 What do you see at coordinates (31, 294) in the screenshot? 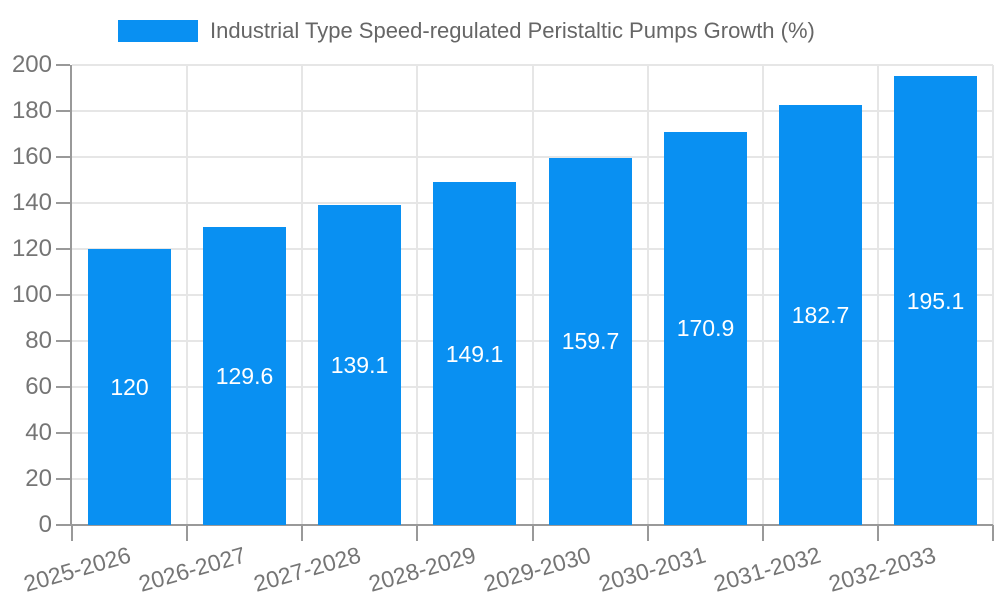
I see `y-tick-label: 100` at bounding box center [31, 294].